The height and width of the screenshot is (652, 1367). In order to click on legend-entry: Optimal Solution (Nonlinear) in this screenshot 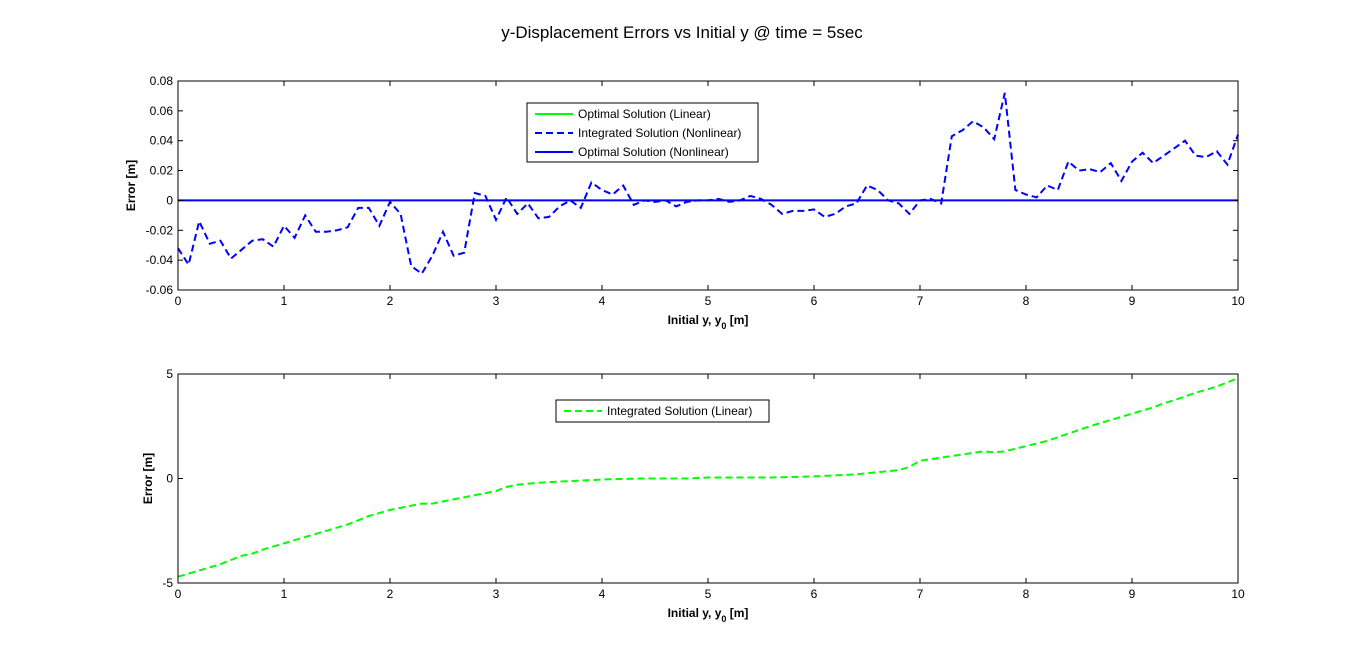, I will do `click(653, 152)`.